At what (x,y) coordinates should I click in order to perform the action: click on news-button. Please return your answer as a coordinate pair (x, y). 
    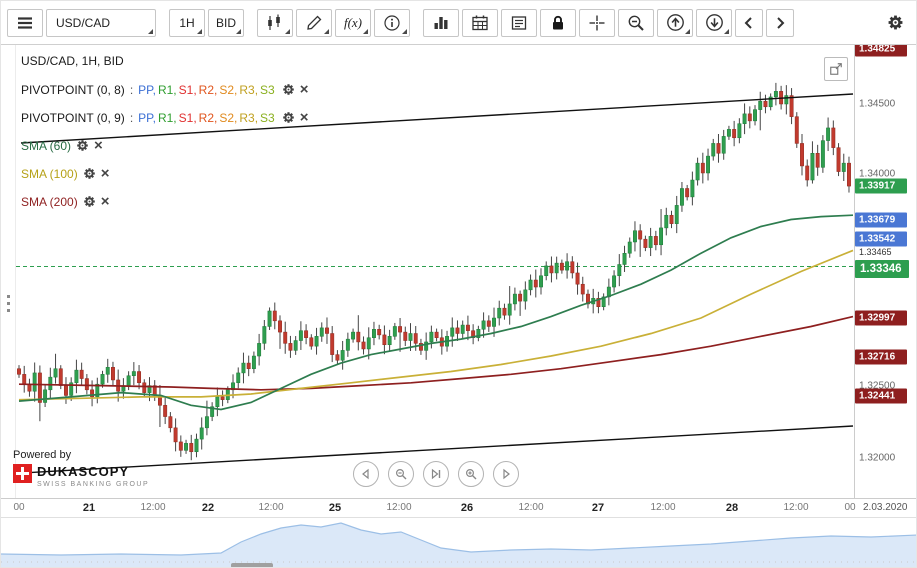
    Looking at the image, I should click on (519, 22).